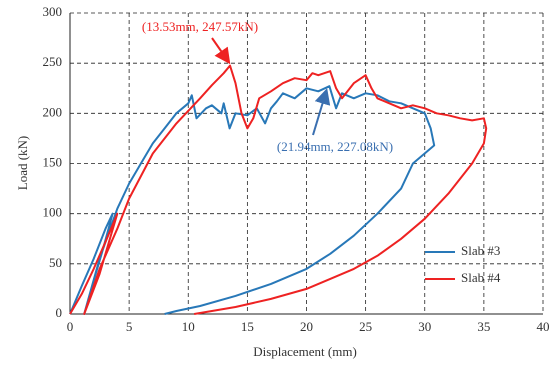 This screenshot has width=549, height=367. What do you see at coordinates (424, 326) in the screenshot?
I see `x-tick-label: 30` at bounding box center [424, 326].